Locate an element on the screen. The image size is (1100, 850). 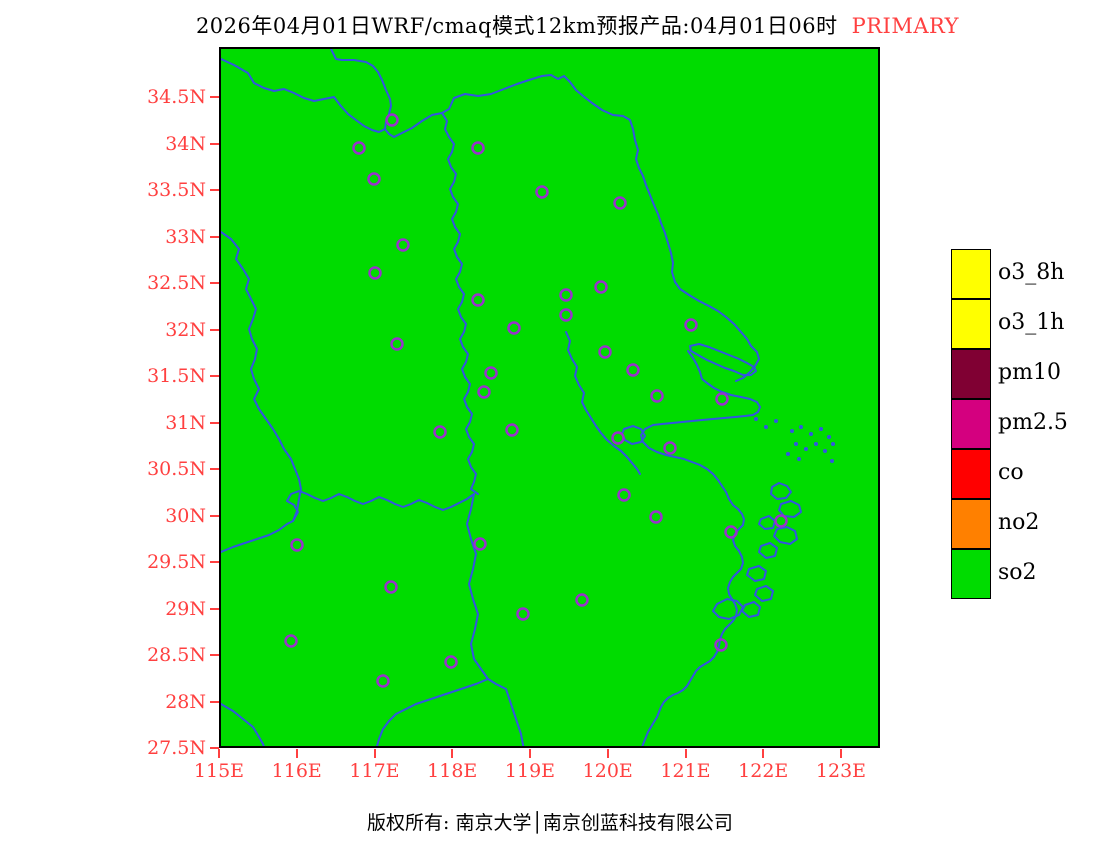
lon-axis-label: 118E is located at coordinates (452, 771).